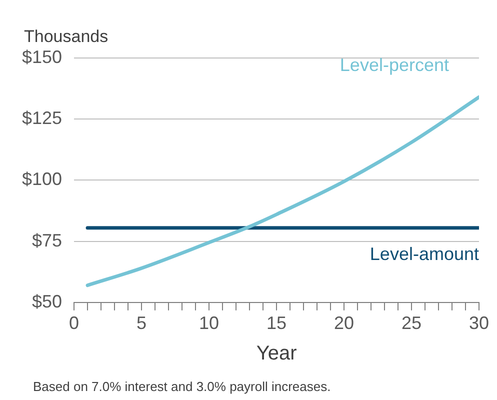 This screenshot has width=497, height=400. What do you see at coordinates (47, 301) in the screenshot?
I see `y-tick-label: $50` at bounding box center [47, 301].